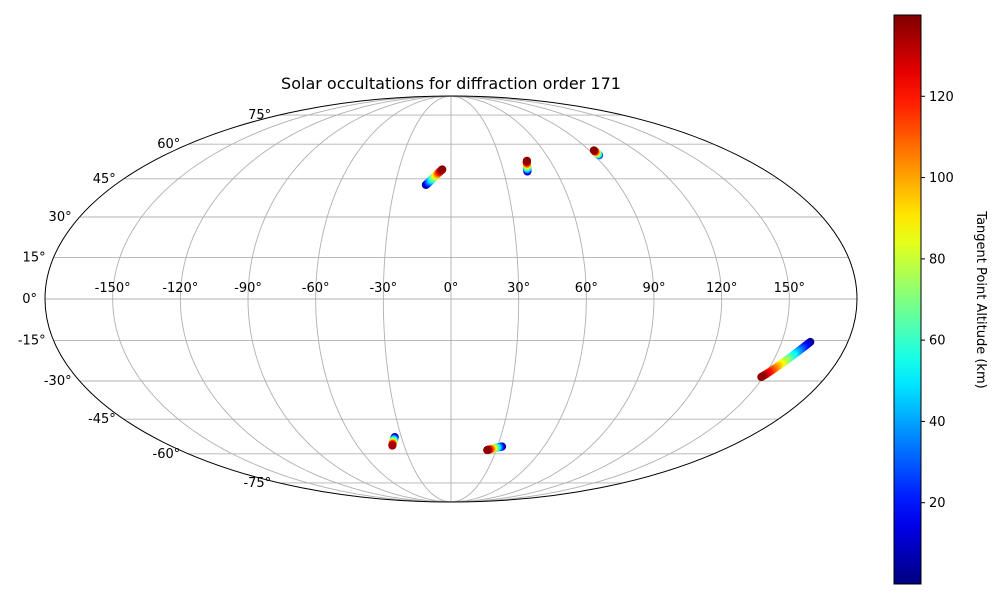 The height and width of the screenshot is (600, 1000). Describe the element at coordinates (937, 422) in the screenshot. I see `colorbar-tick-label: 40` at that location.